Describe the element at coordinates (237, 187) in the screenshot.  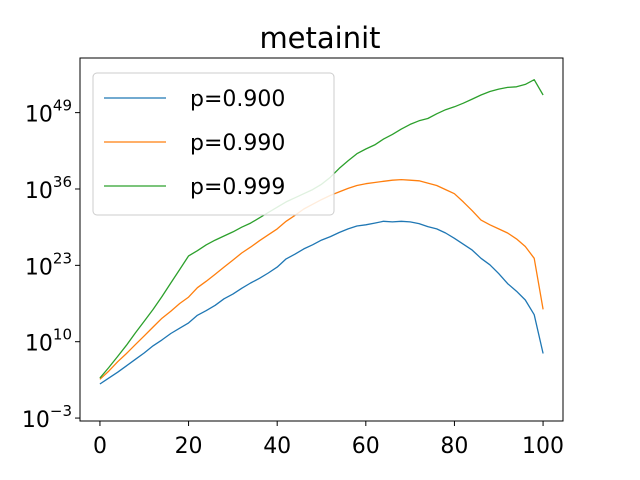
I see `legend-label: p=0.999` at that location.